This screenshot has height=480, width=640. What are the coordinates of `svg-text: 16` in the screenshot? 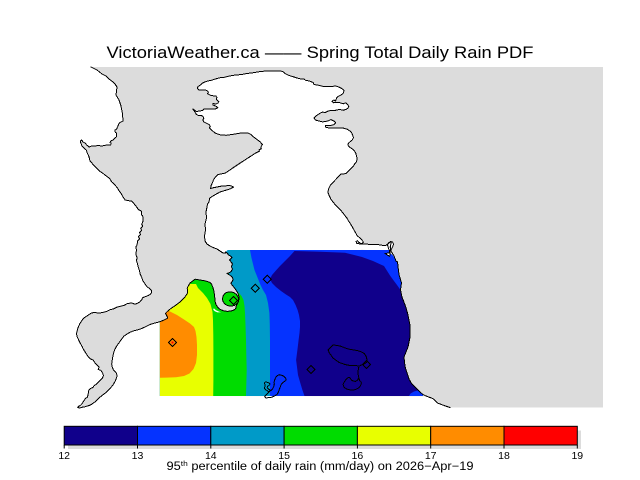 It's located at (358, 456).